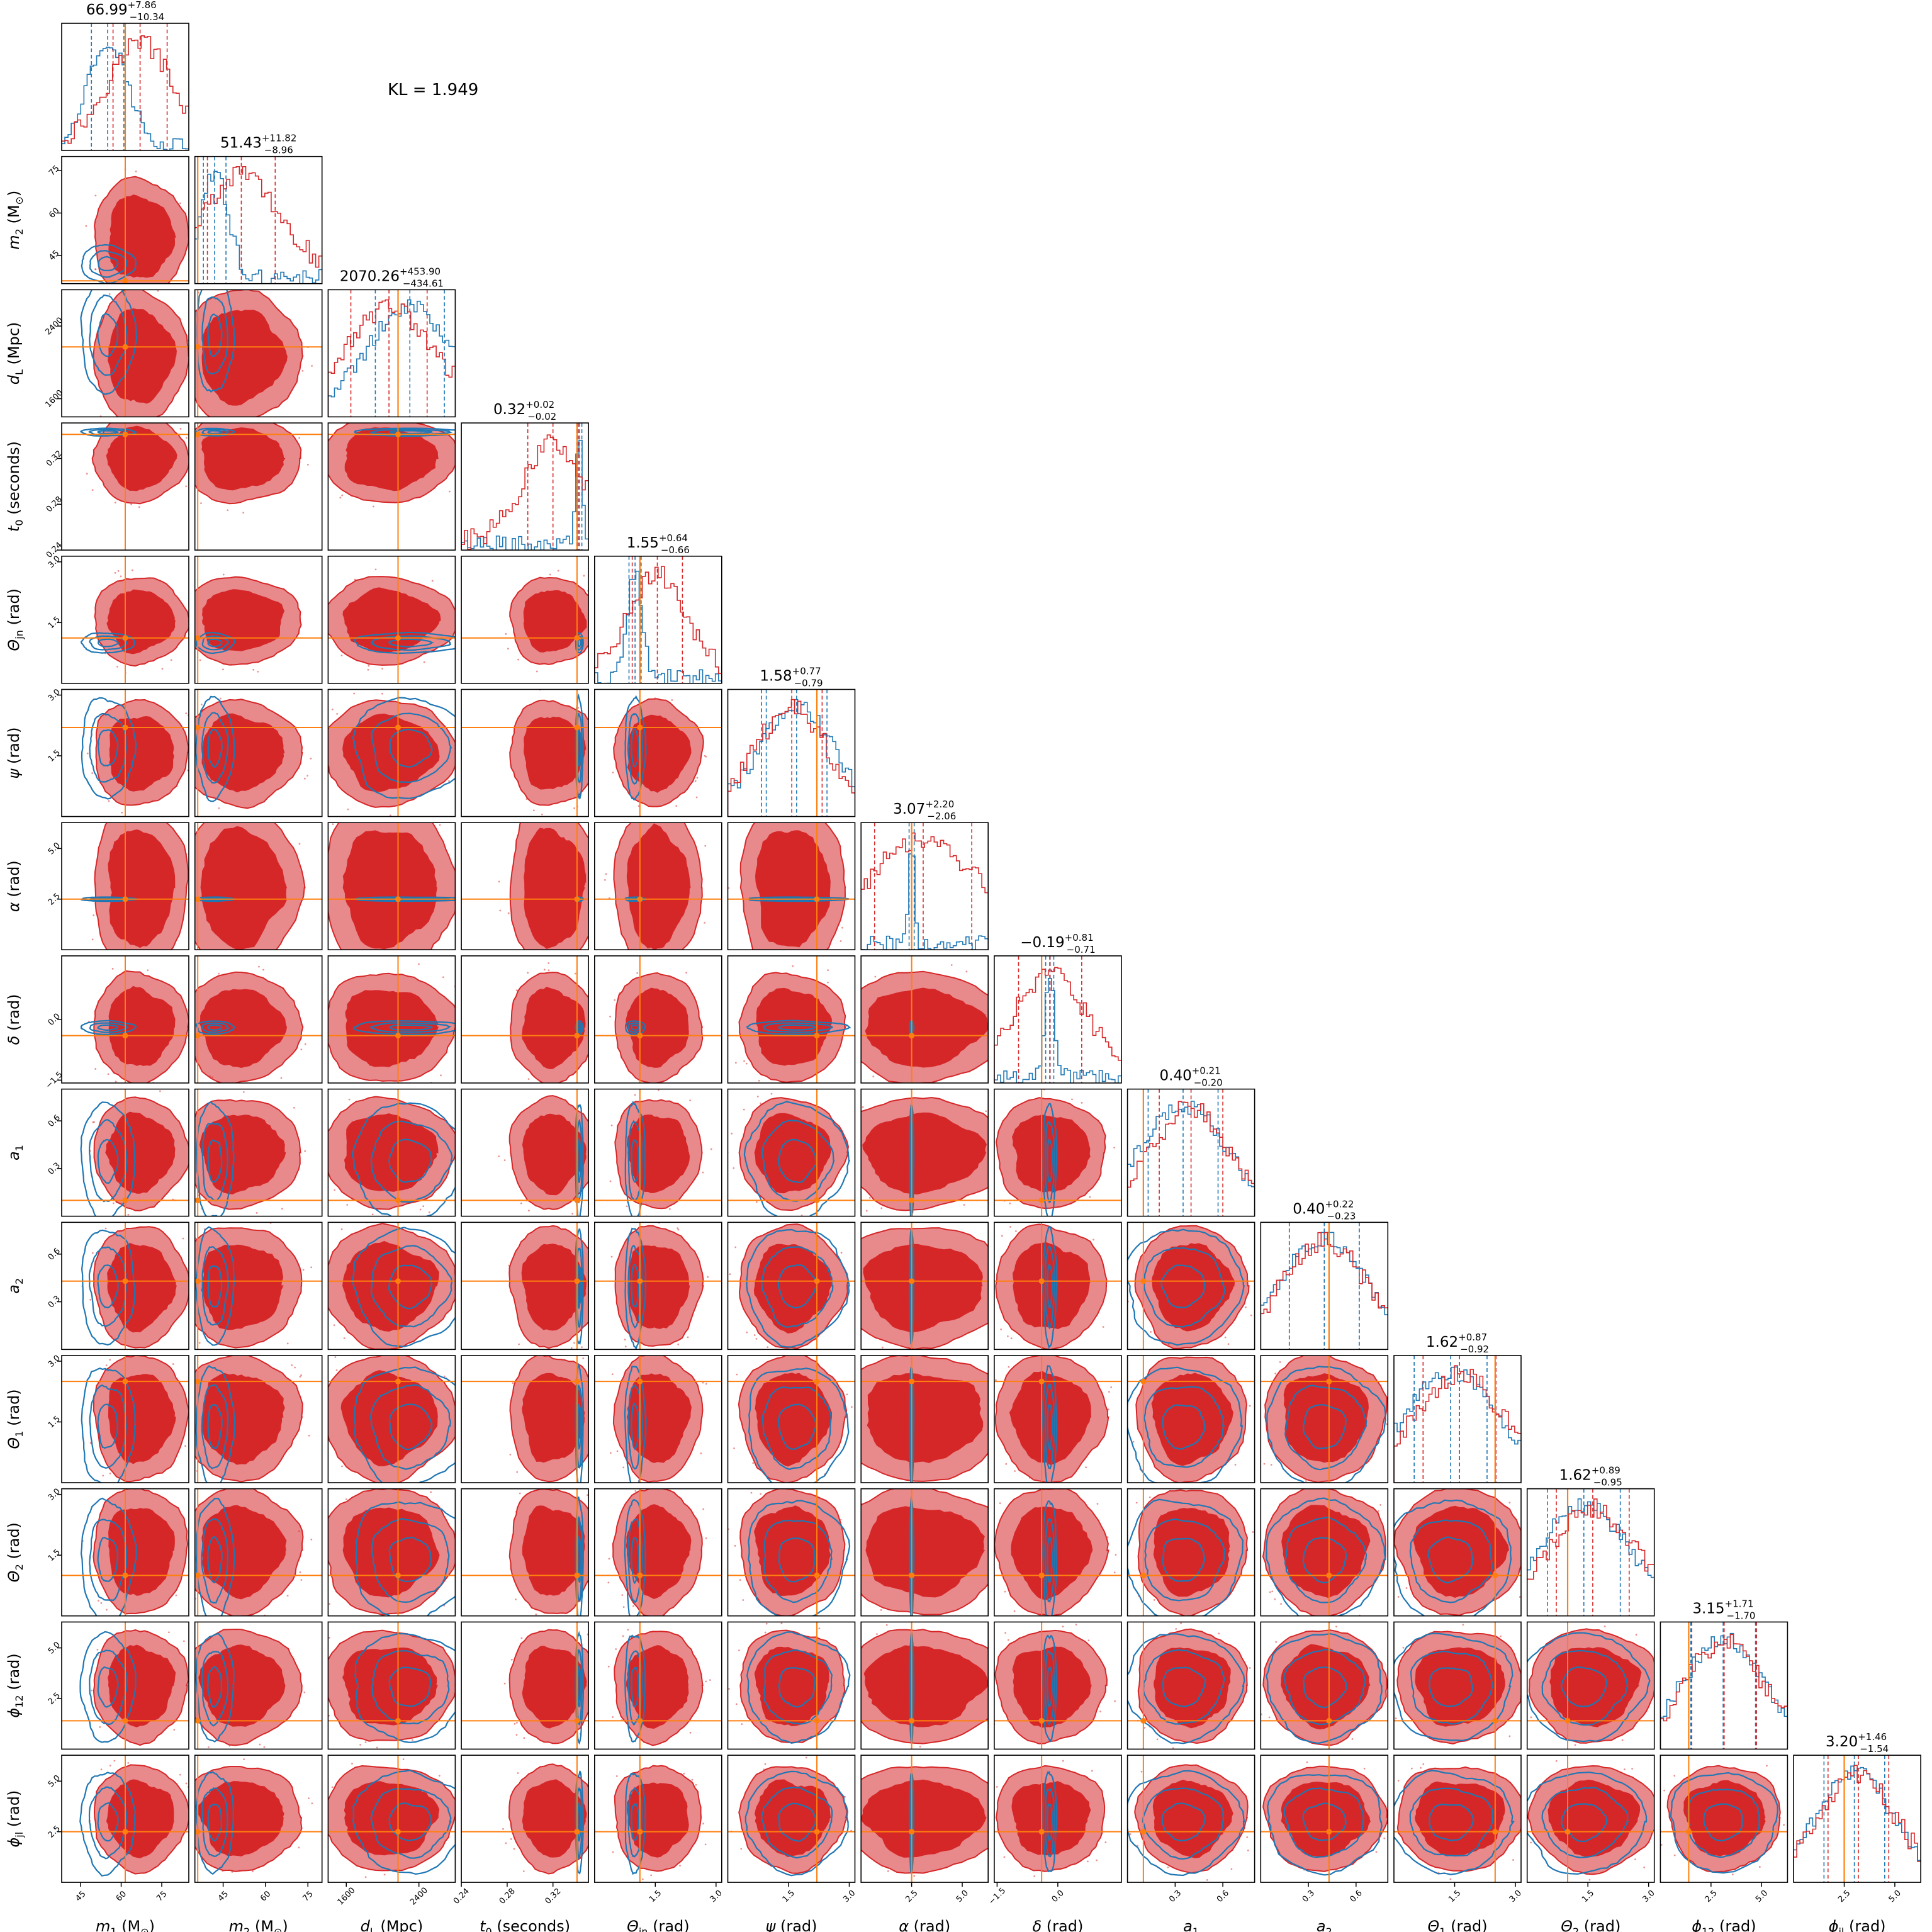  What do you see at coordinates (1648, 1896) in the screenshot?
I see `x-tick-label: 3.0` at bounding box center [1648, 1896].